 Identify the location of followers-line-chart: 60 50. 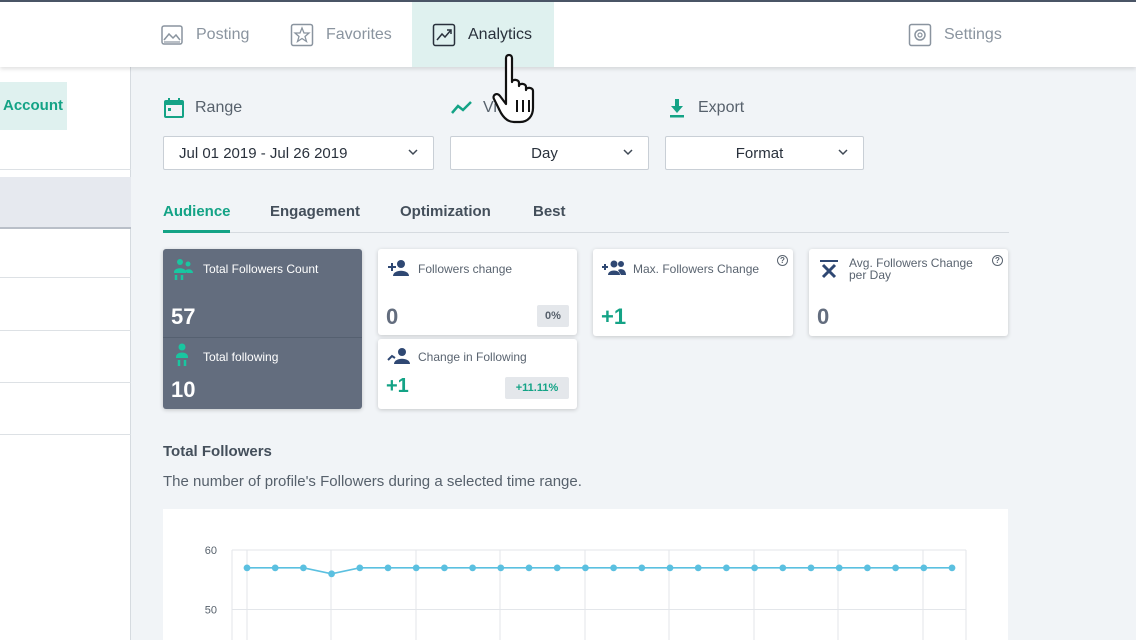
(586, 592).